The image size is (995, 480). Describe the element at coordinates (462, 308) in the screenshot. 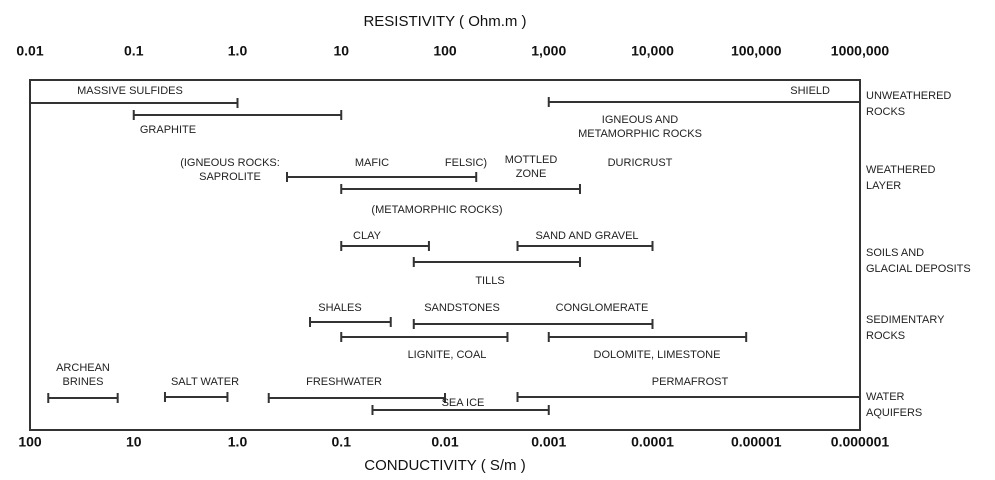

I see `range-label: SANDSTONES` at that location.